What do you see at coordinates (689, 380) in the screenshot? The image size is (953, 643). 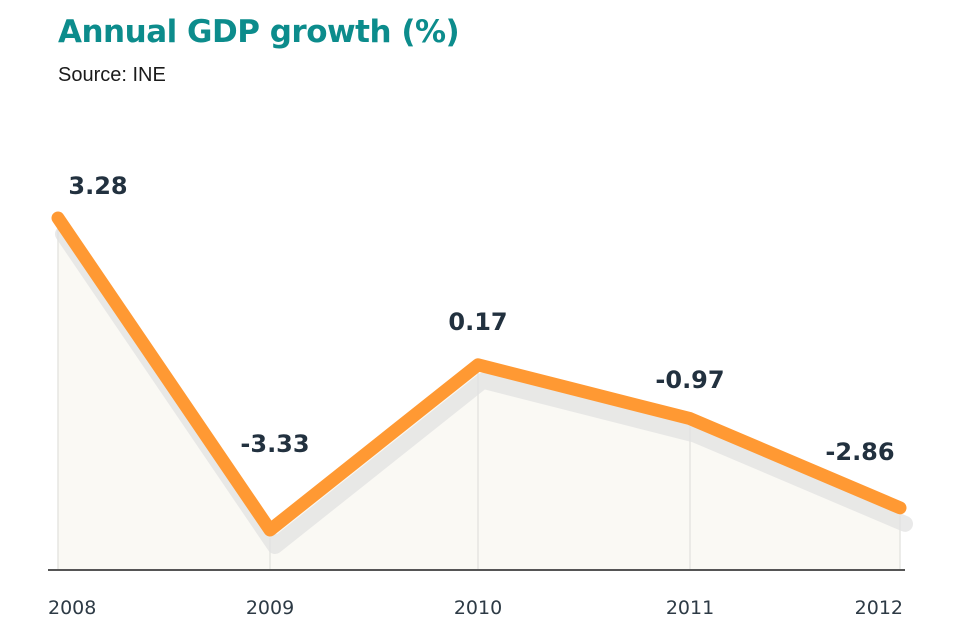 I see `data-label-2011: -0.97` at bounding box center [689, 380].